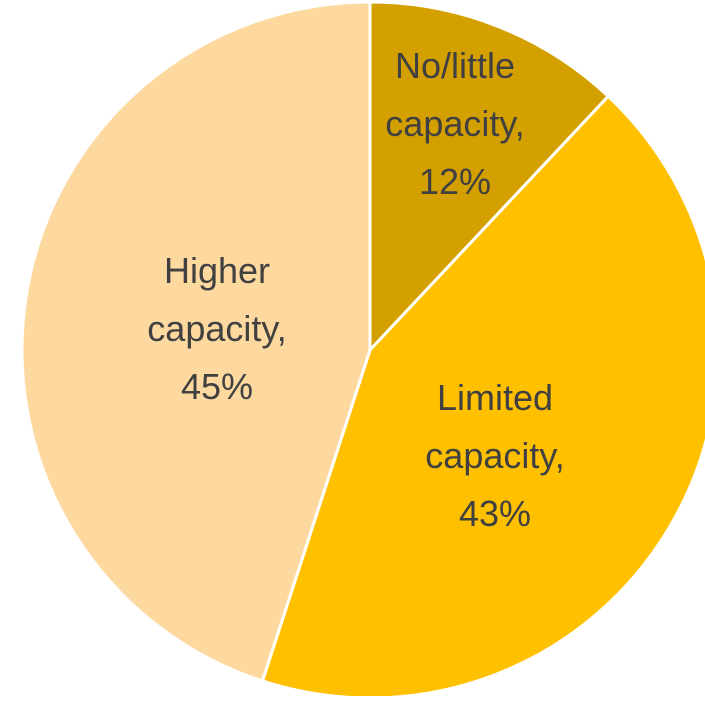  What do you see at coordinates (217, 270) in the screenshot?
I see `pie-label-line: Higher` at bounding box center [217, 270].